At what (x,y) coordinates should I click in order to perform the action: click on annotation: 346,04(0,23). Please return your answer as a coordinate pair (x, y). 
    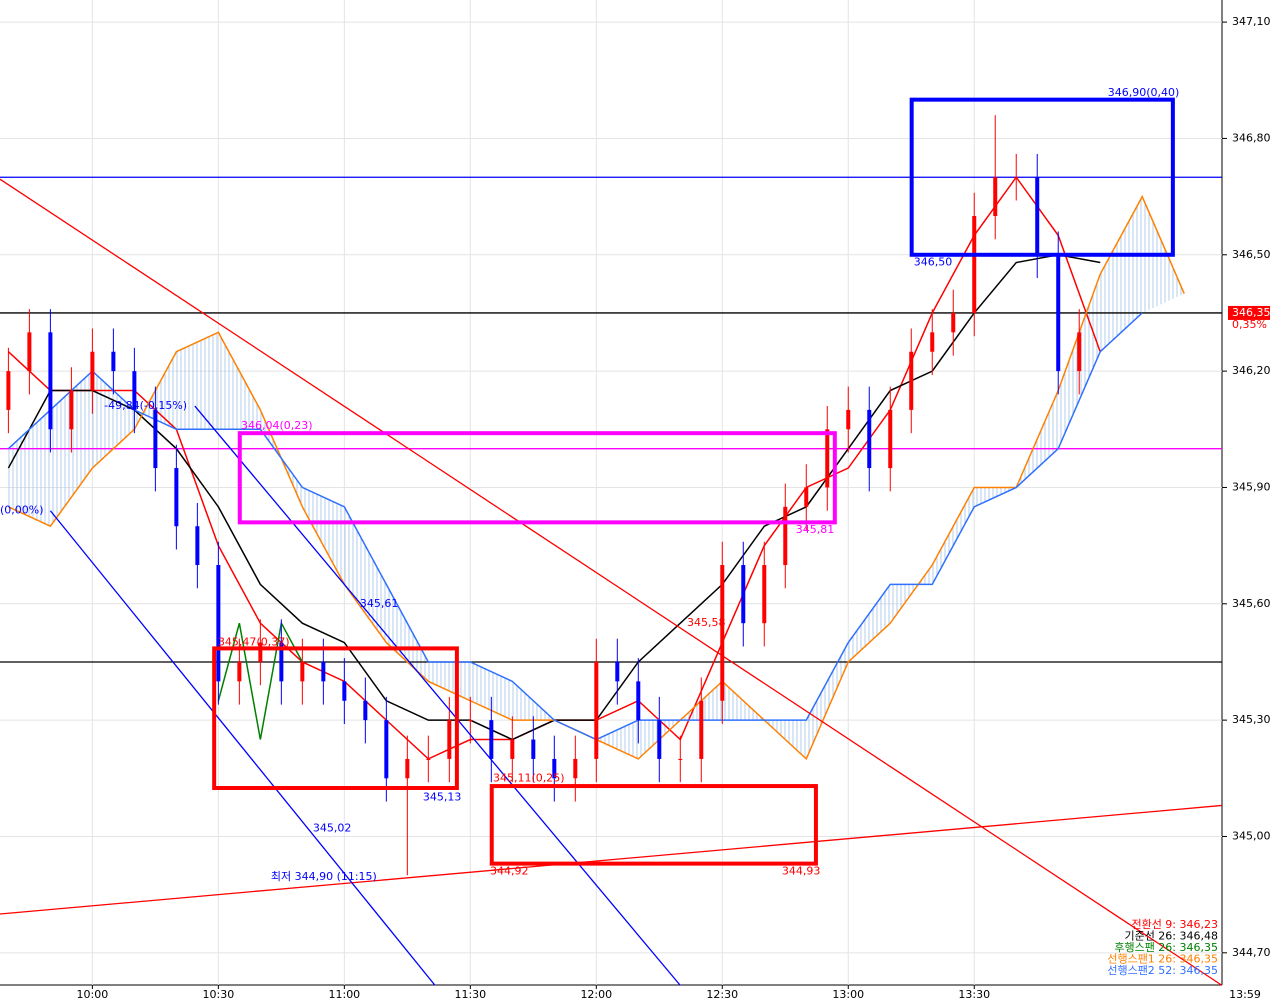
    Looking at the image, I should click on (277, 425).